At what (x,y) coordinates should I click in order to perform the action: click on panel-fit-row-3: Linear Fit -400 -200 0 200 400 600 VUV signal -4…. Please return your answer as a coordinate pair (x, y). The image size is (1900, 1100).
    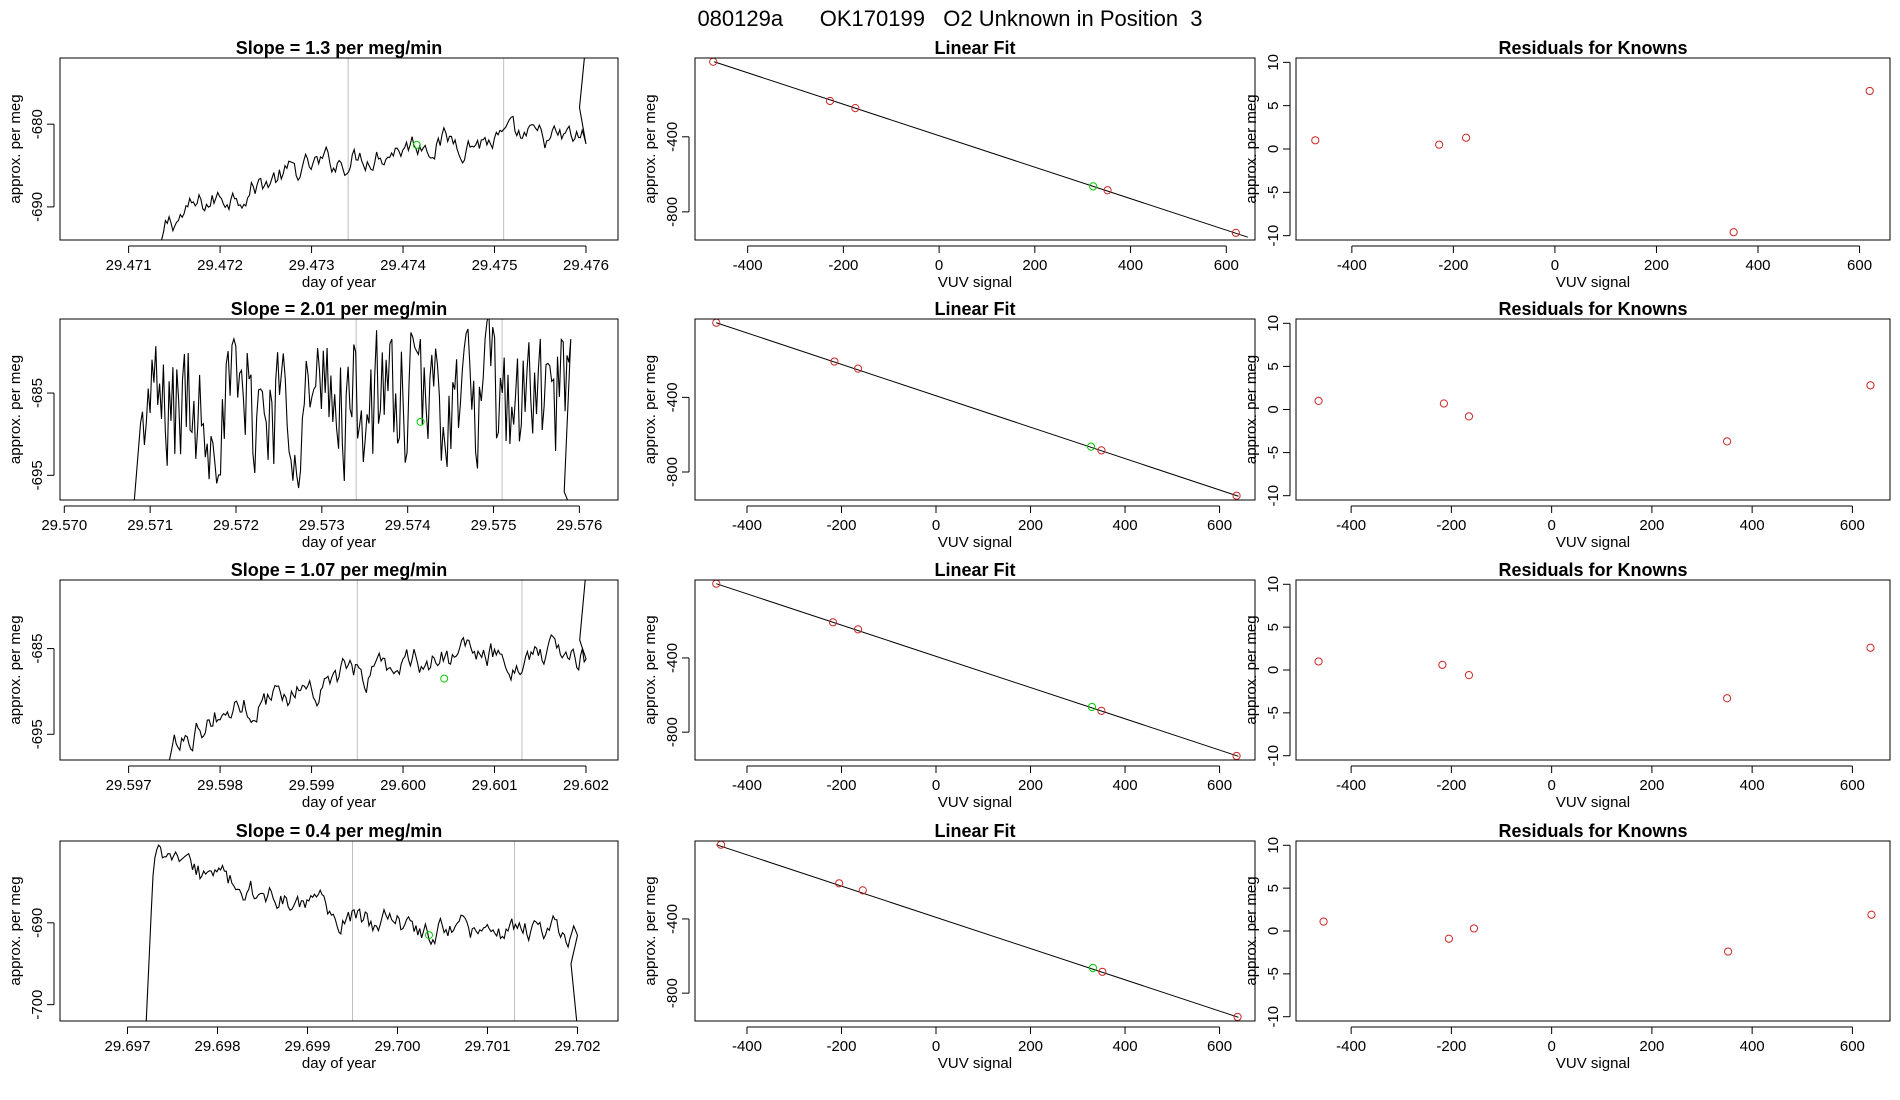
    Looking at the image, I should click on (949, 946).